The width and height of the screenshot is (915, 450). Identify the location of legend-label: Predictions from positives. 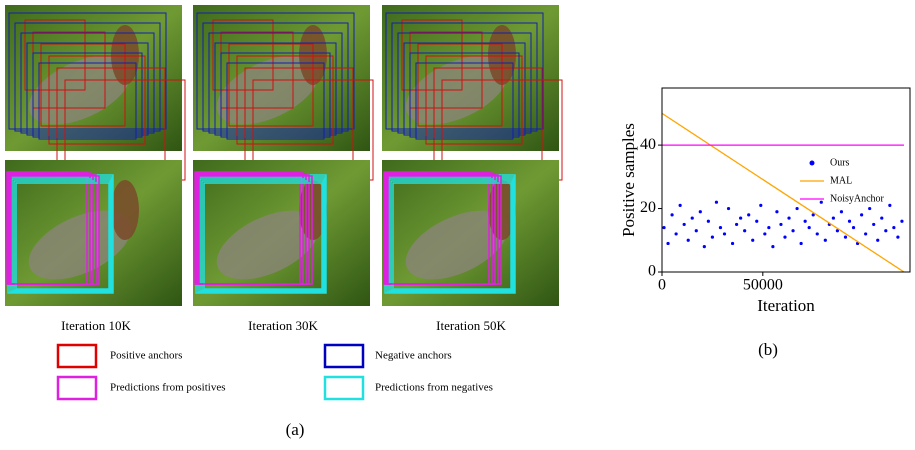
(168, 388).